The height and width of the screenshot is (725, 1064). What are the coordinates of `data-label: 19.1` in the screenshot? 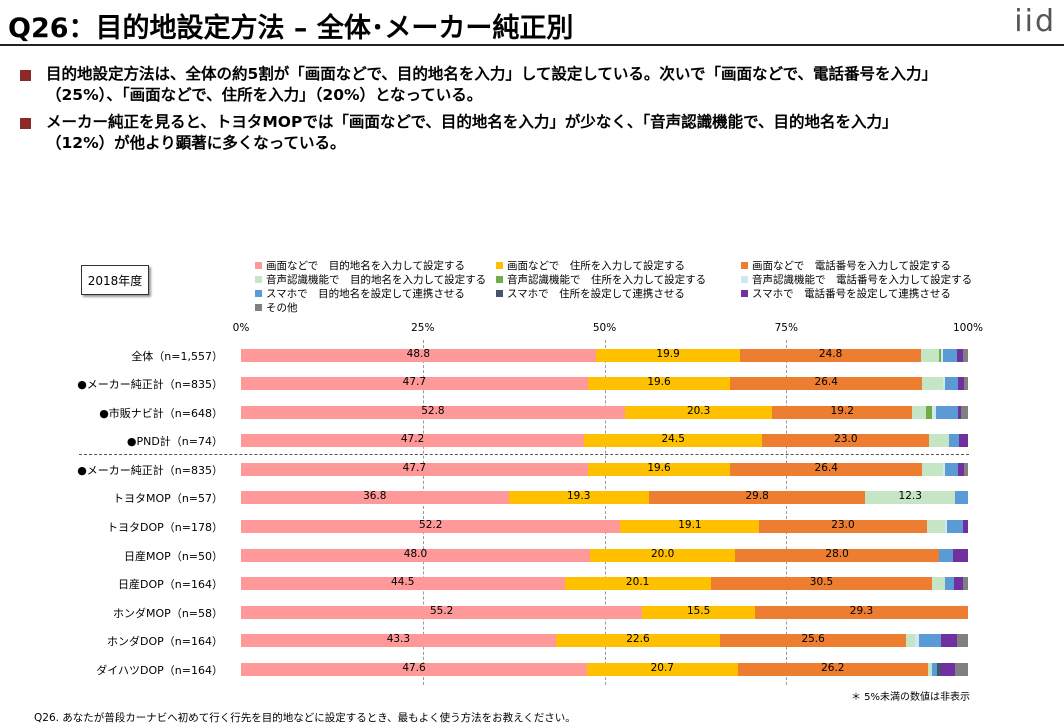 It's located at (690, 525).